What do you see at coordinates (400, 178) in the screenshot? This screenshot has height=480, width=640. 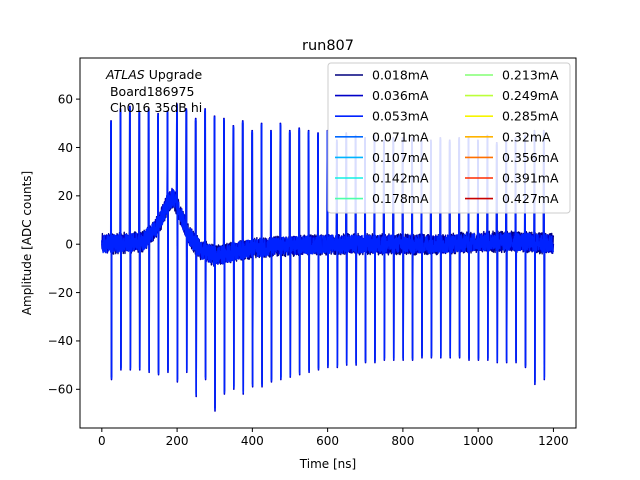 I see `legend-label: 0.142mA` at bounding box center [400, 178].